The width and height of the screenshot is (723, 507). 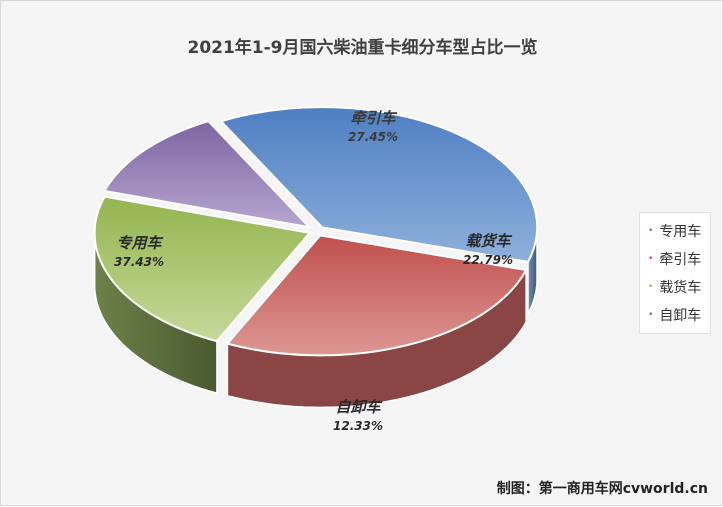 What do you see at coordinates (376, 295) in the screenshot?
I see `slice-牵引车` at bounding box center [376, 295].